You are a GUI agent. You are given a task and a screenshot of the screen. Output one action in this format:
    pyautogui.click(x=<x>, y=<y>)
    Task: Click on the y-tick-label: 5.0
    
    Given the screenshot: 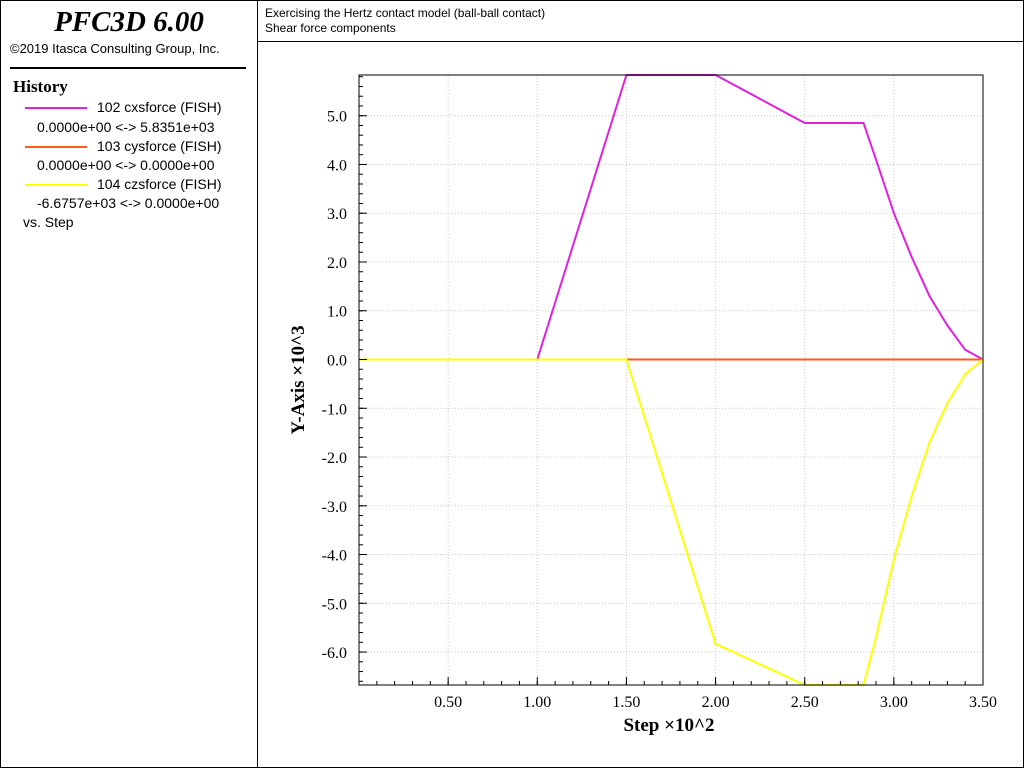 What is the action you would take?
    pyautogui.click(x=337, y=117)
    